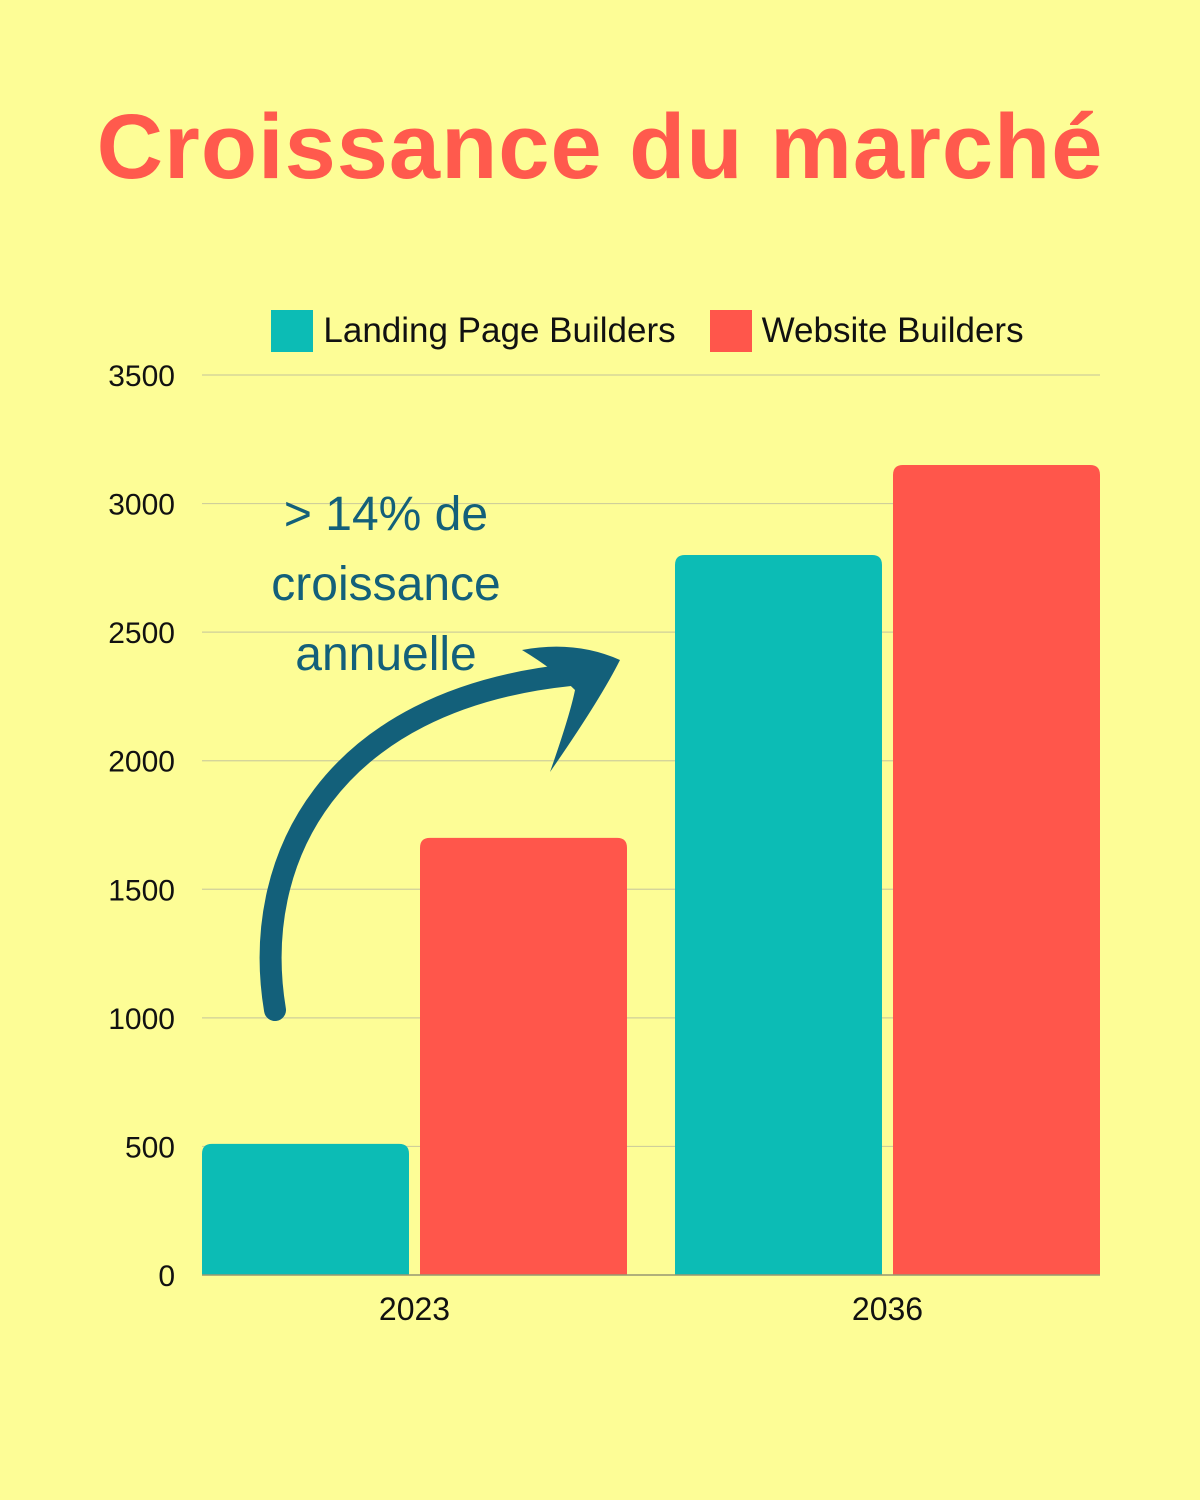 The image size is (1200, 1500). Describe the element at coordinates (996, 870) in the screenshot. I see `bar-website-2036` at that location.